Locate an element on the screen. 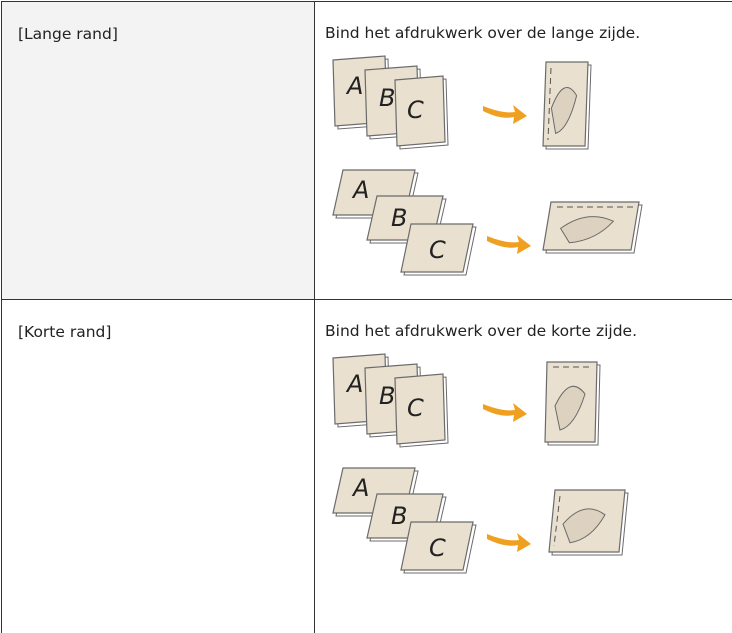  description: Bind het afdrukwerk over de korte zijde. is located at coordinates (481, 331).